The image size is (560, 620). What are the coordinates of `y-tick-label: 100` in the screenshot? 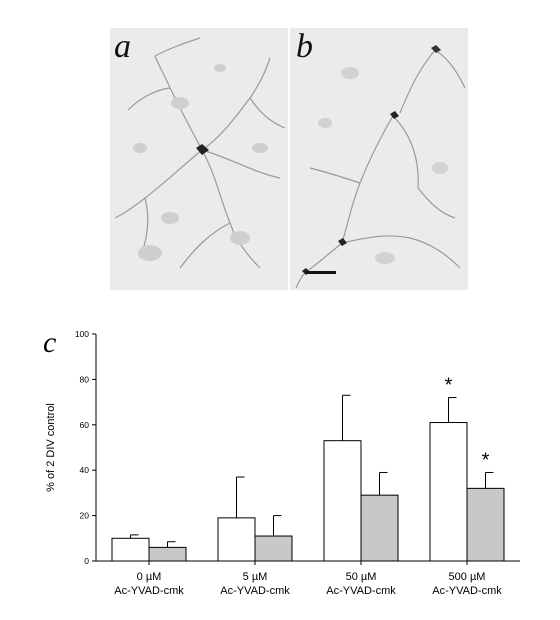 It's located at (82, 334).